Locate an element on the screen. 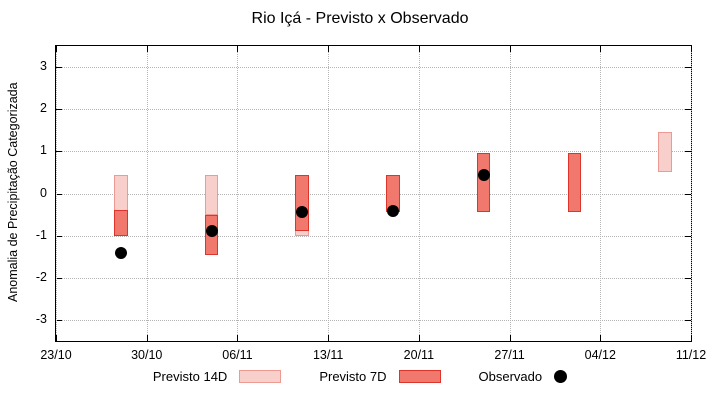  x-tick-label: 30/10 is located at coordinates (147, 355).